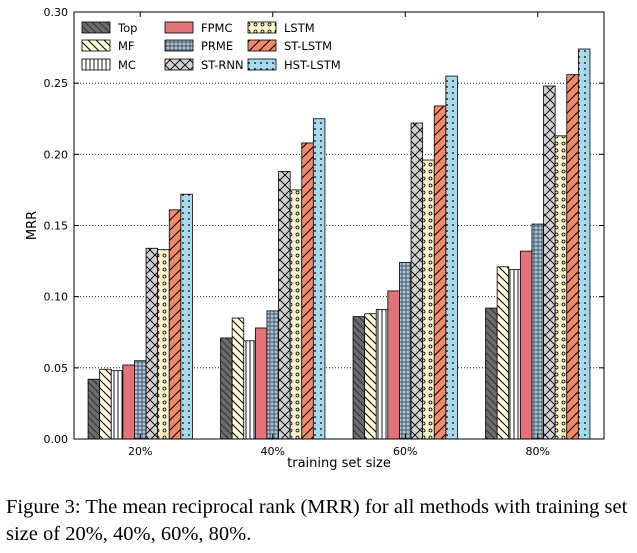 This screenshot has width=637, height=553. I want to click on y-axis-title: MRR, so click(32, 225).